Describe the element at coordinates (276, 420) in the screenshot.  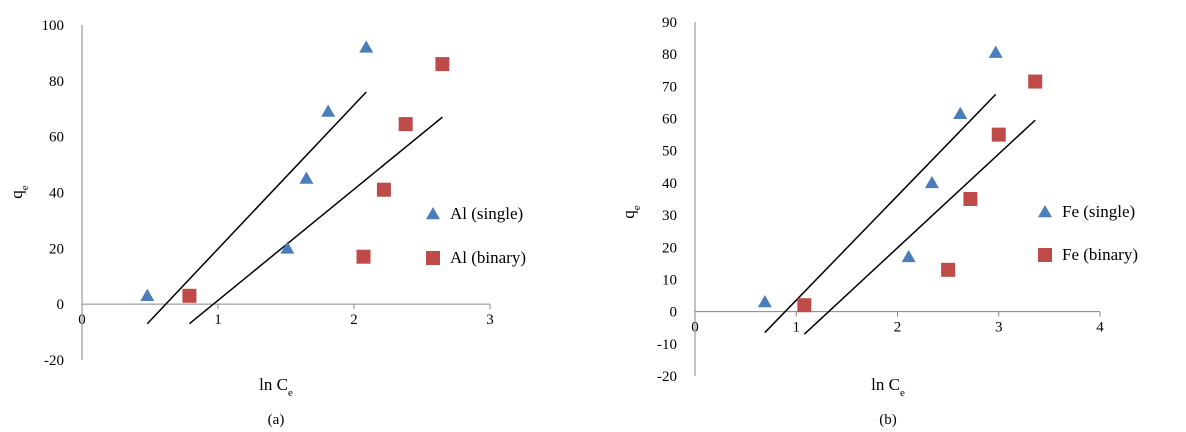
I see `panel-label: (a)` at that location.